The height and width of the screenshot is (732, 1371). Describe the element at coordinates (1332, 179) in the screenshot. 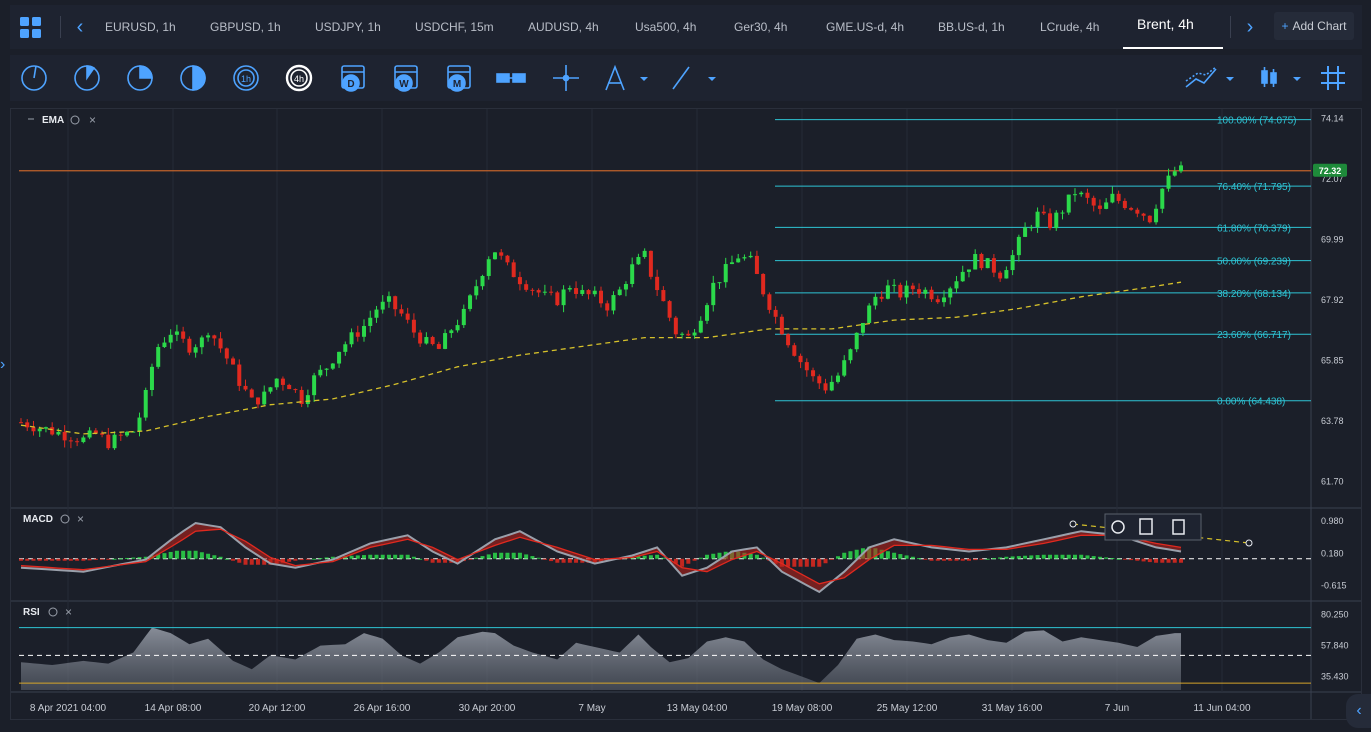

I see `price-tick-label: 72.07` at that location.